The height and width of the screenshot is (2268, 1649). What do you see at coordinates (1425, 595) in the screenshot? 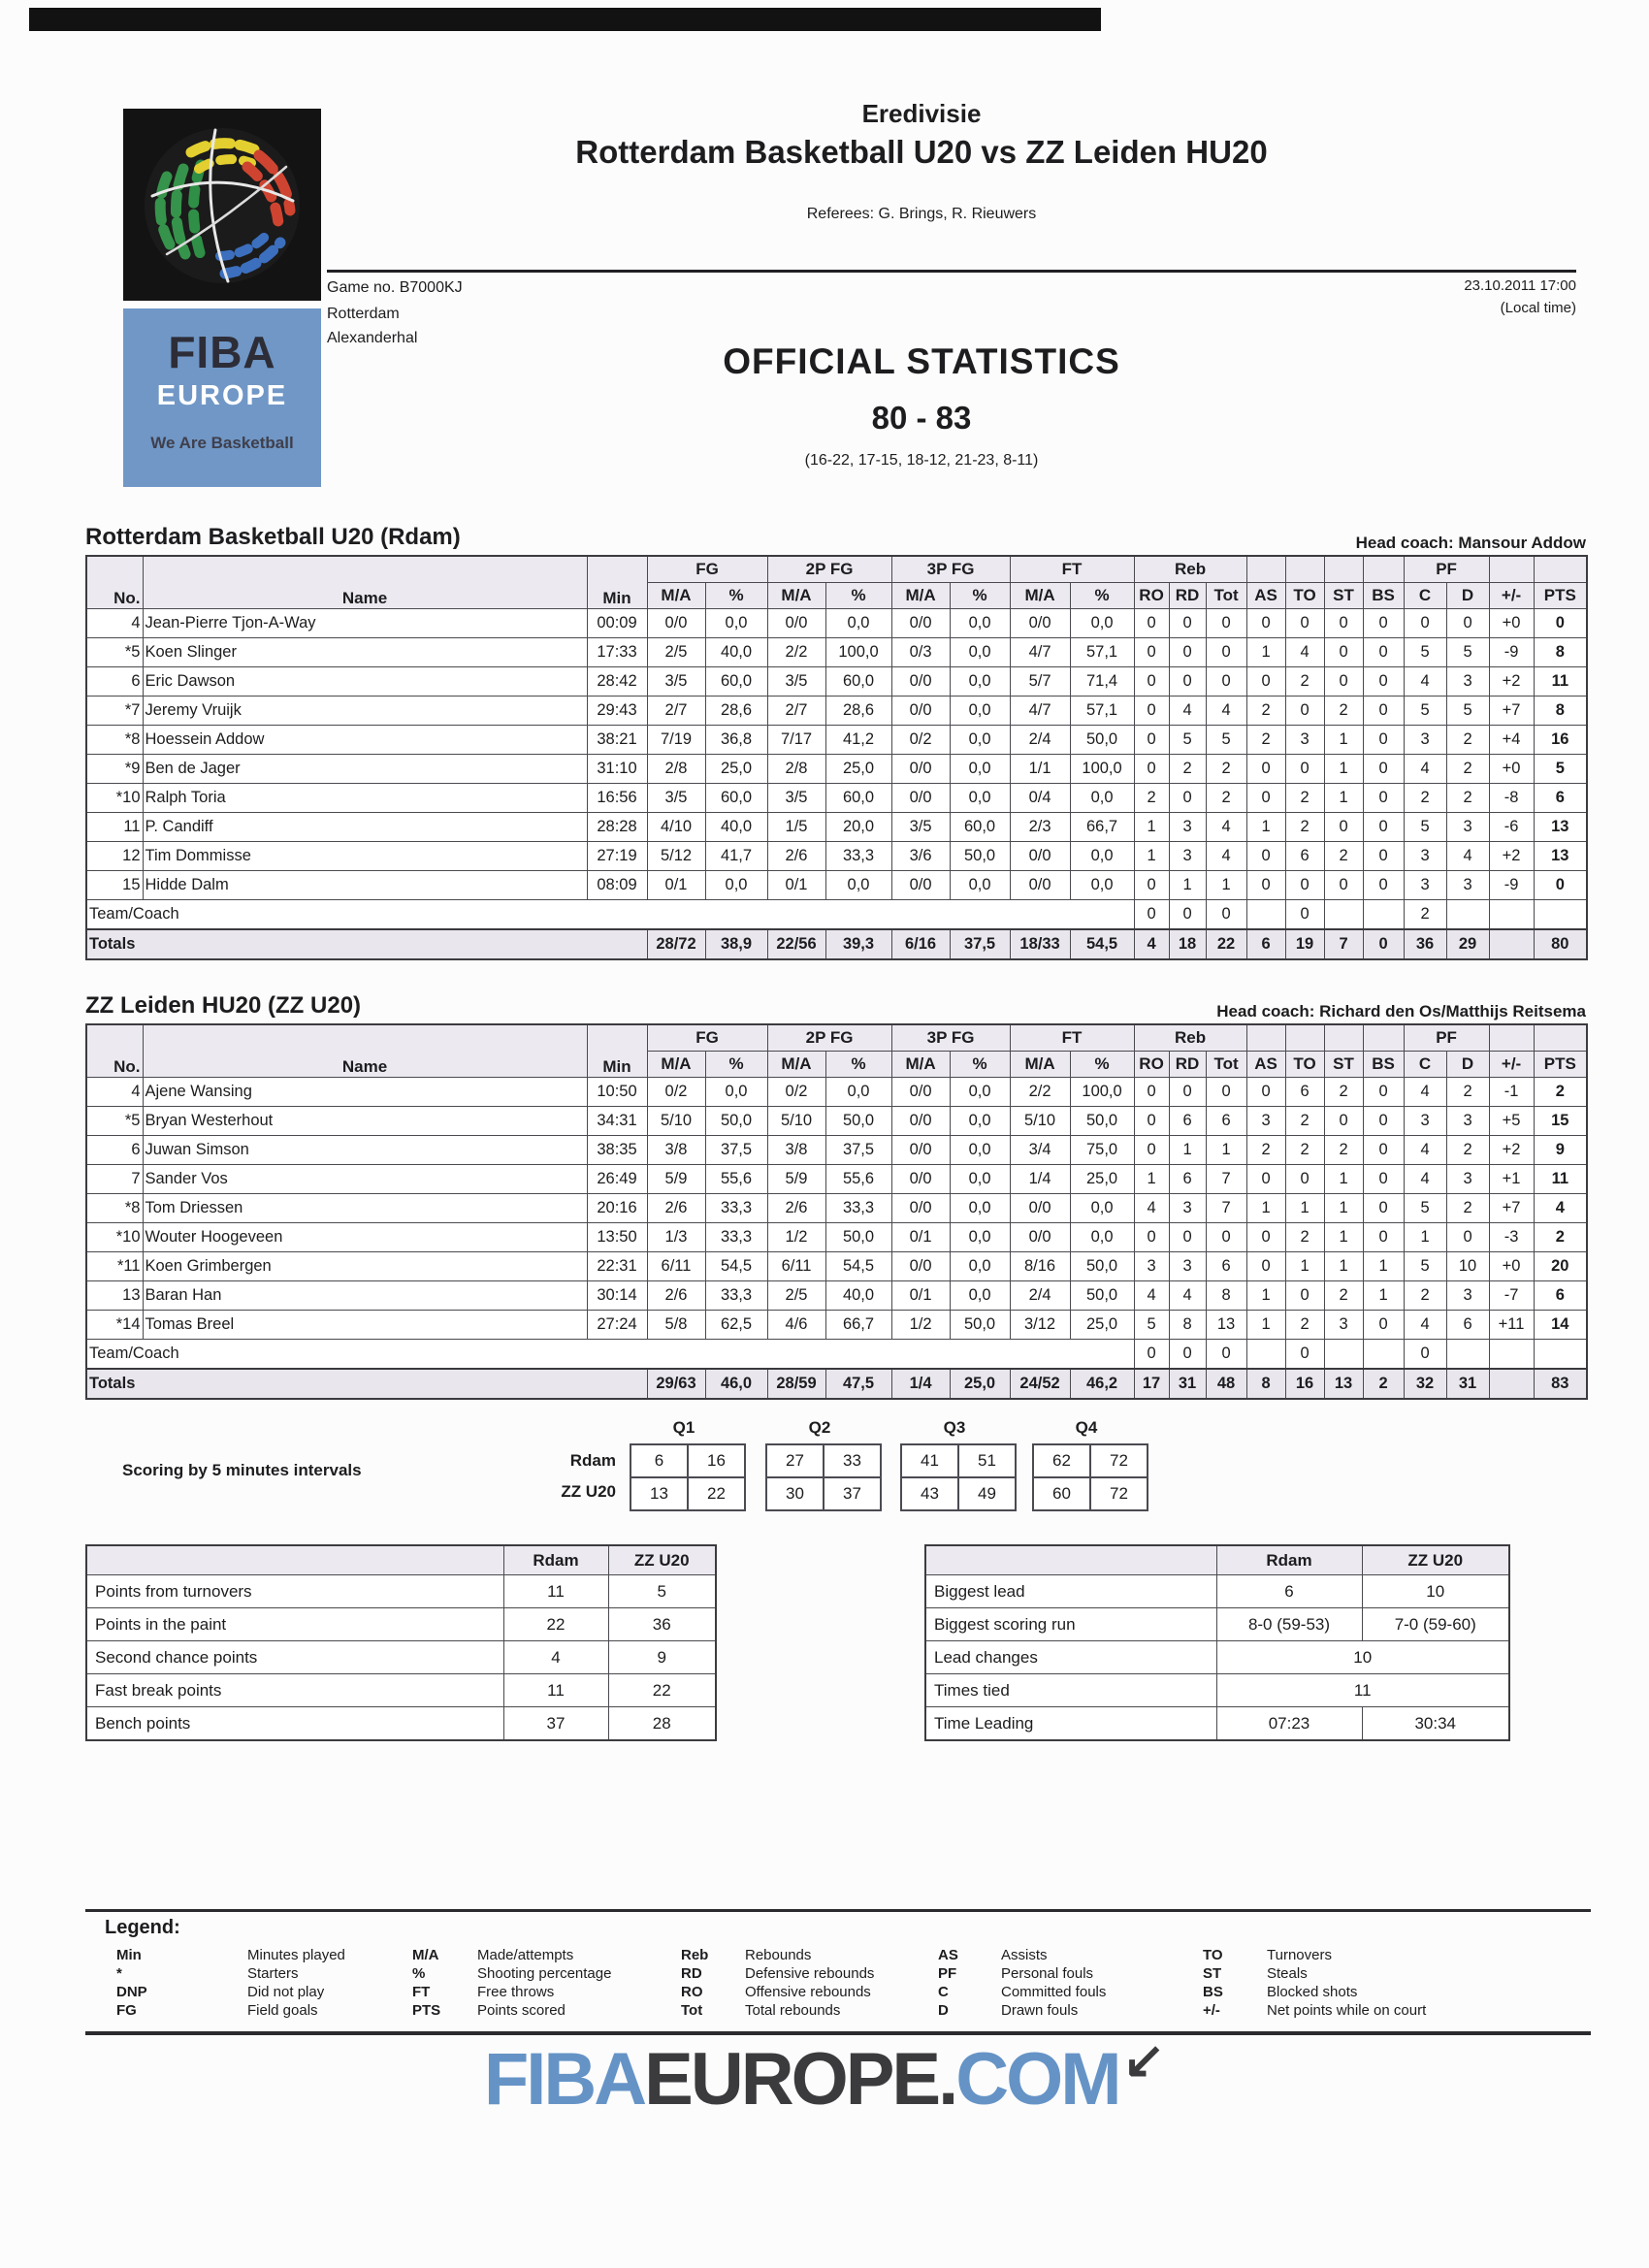
I see `col-header-c: C` at bounding box center [1425, 595].